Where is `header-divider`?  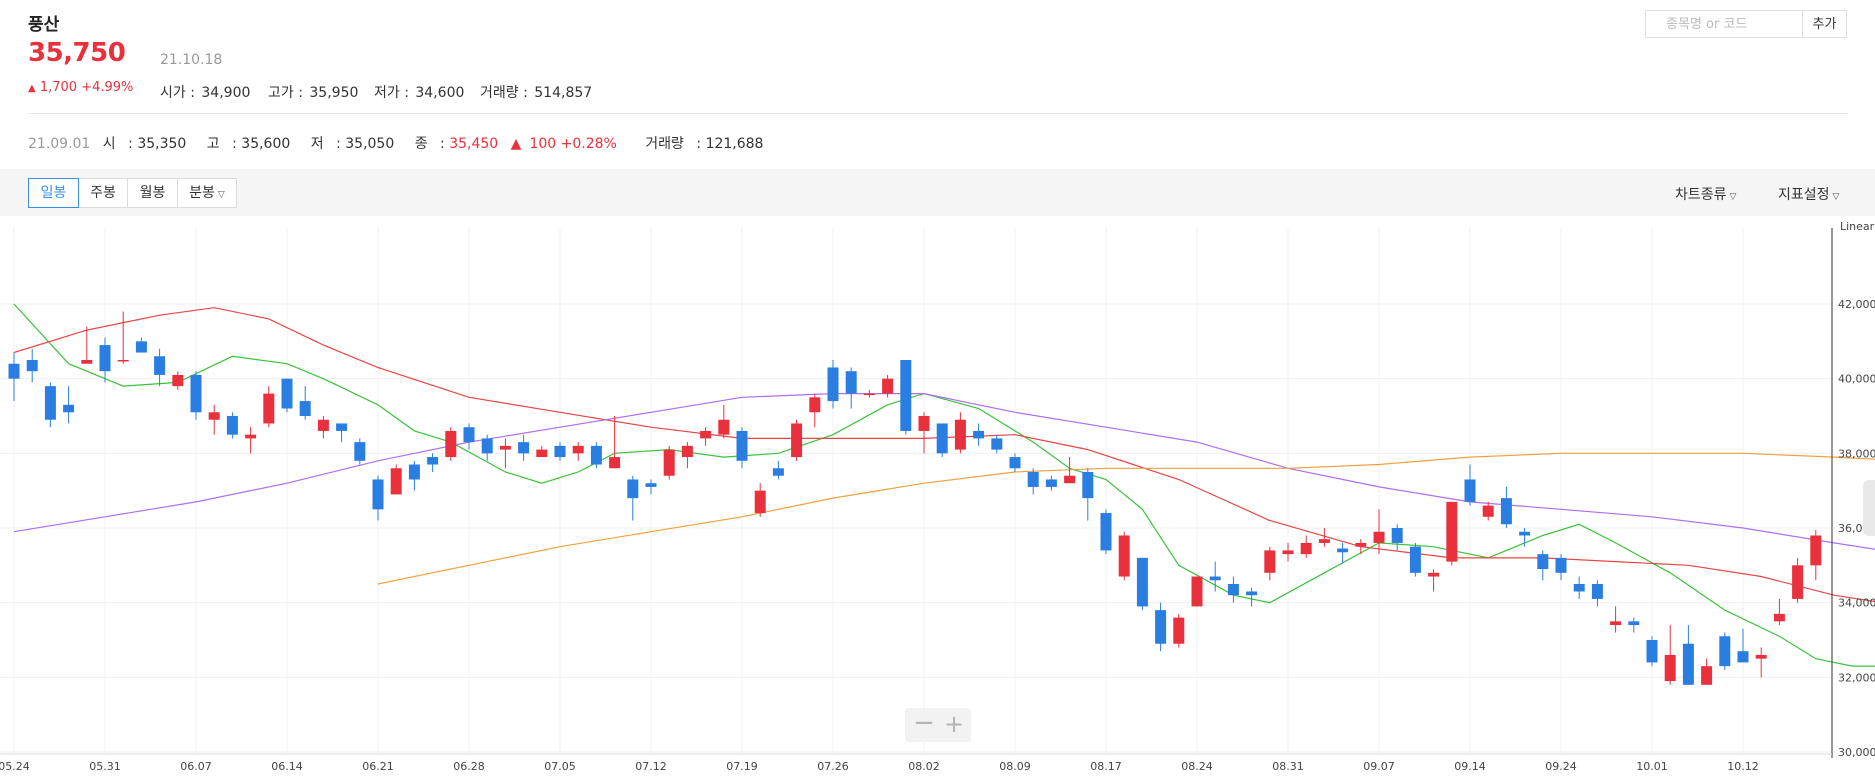 header-divider is located at coordinates (938, 113).